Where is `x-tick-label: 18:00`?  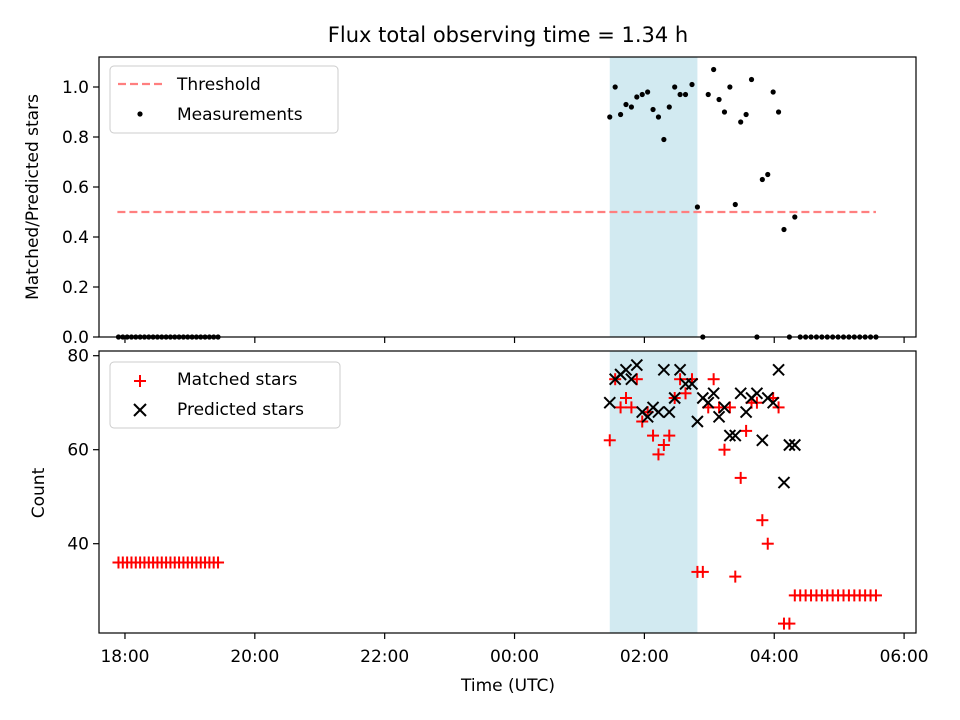
x-tick-label: 18:00 is located at coordinates (124, 657).